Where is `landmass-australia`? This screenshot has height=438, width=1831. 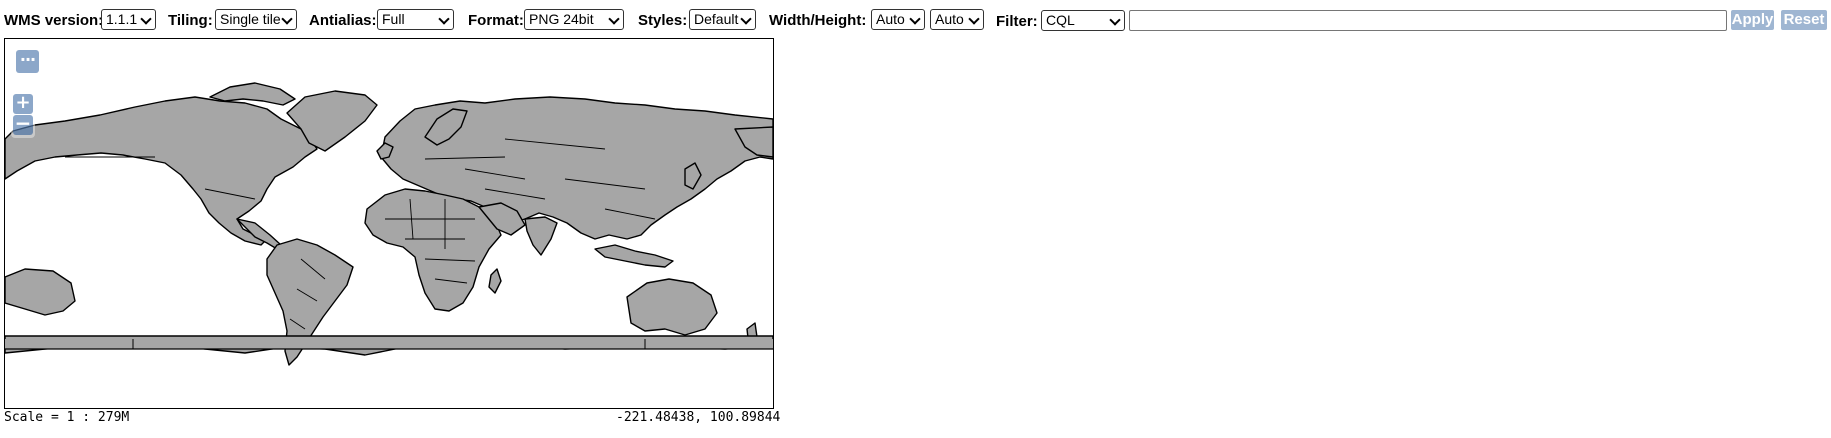 landmass-australia is located at coordinates (672, 307).